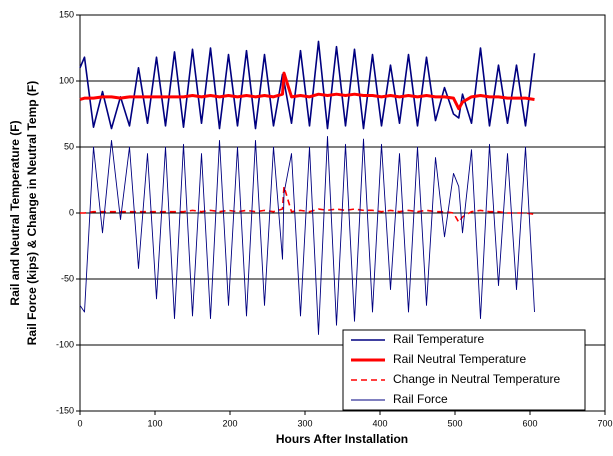 This screenshot has height=456, width=613. I want to click on legend-label: Rail Temperature, so click(438, 339).